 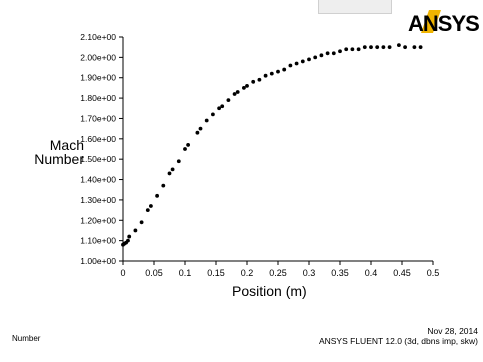 I want to click on y-axis-label-line-1: Mach, so click(x=66, y=145).